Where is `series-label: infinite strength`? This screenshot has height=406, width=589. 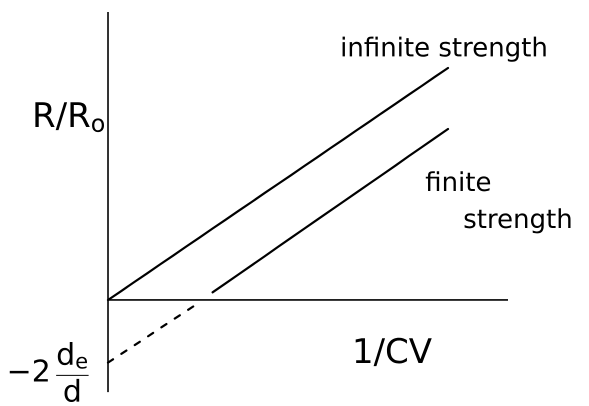 series-label: infinite strength is located at coordinates (444, 49).